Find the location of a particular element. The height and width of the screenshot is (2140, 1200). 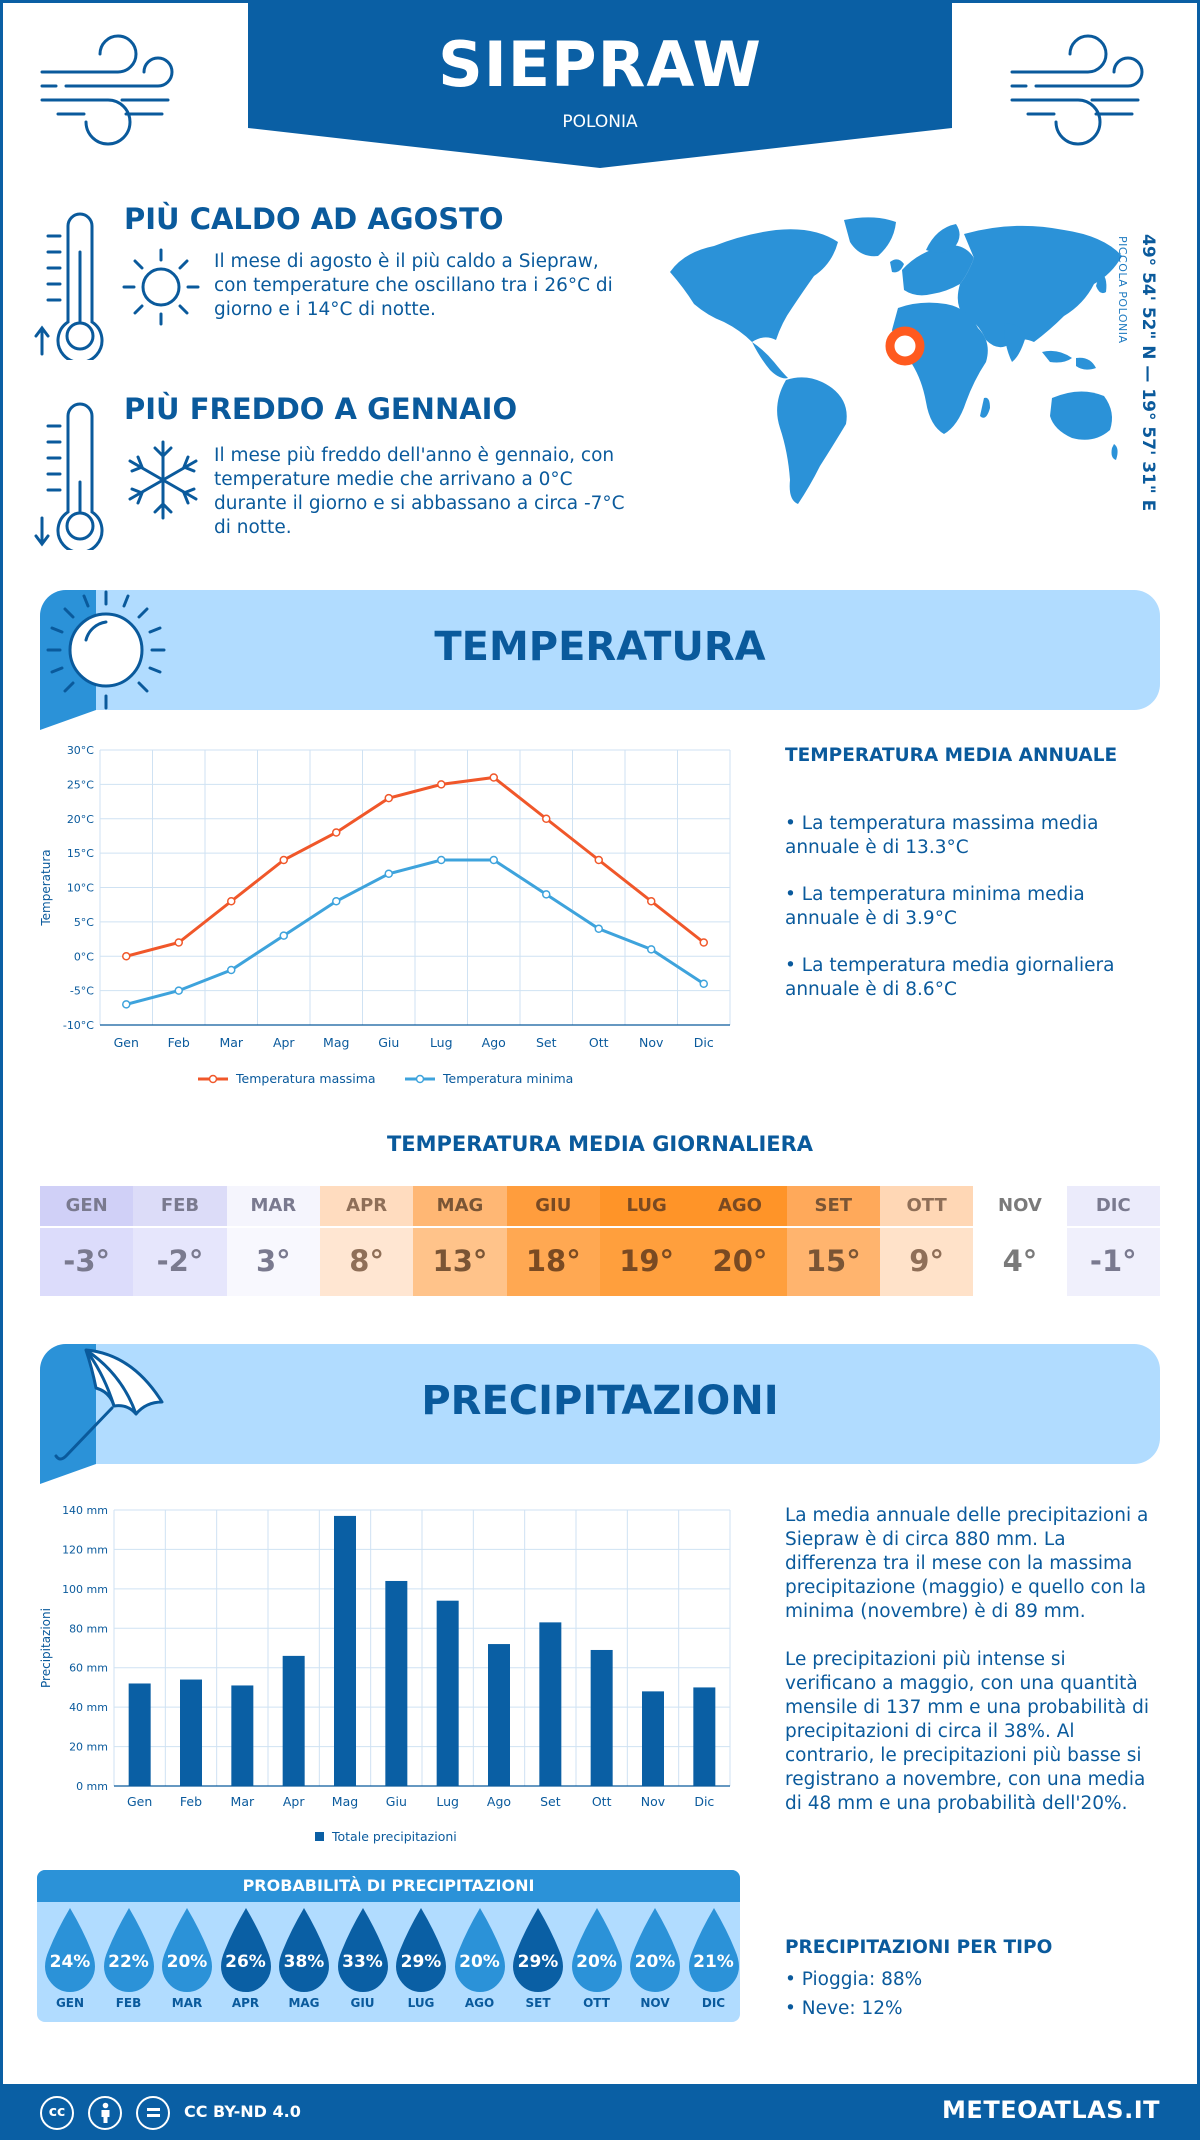

fact-hottest-title: PIÙ CALDO AD AGOSTO is located at coordinates (314, 219).